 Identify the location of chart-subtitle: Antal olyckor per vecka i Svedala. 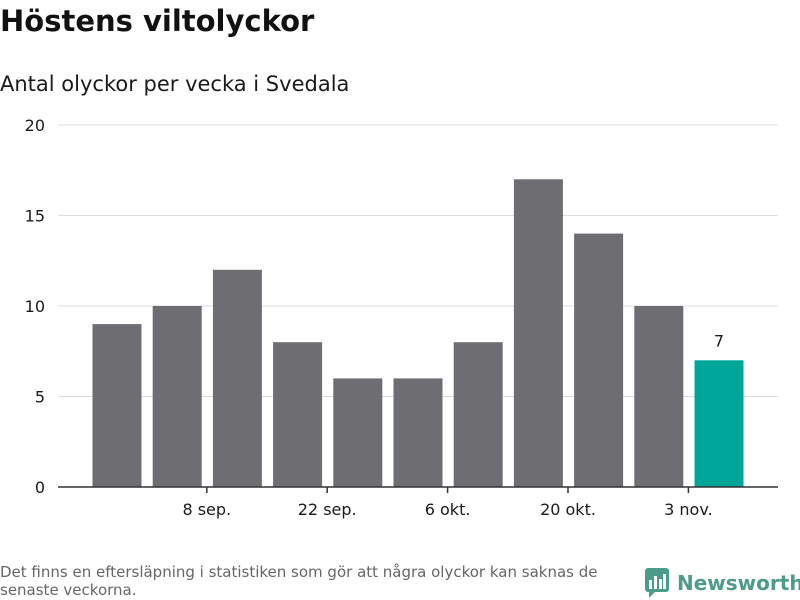
(175, 84).